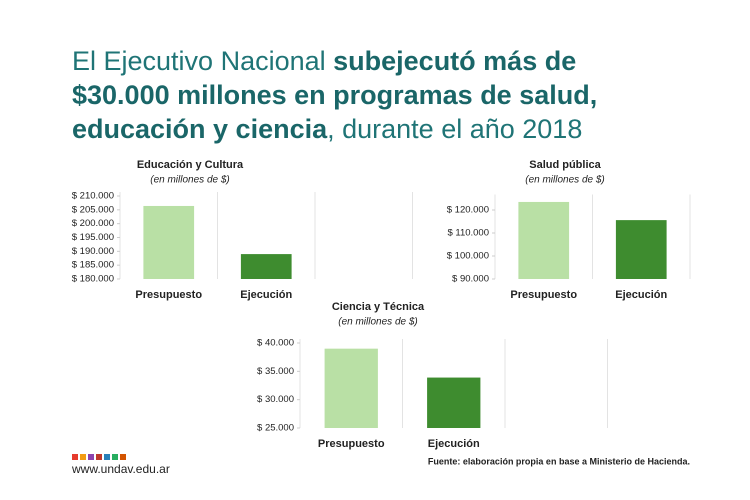  Describe the element at coordinates (93, 251) in the screenshot. I see `y-tick-label: $ 190.000` at that location.